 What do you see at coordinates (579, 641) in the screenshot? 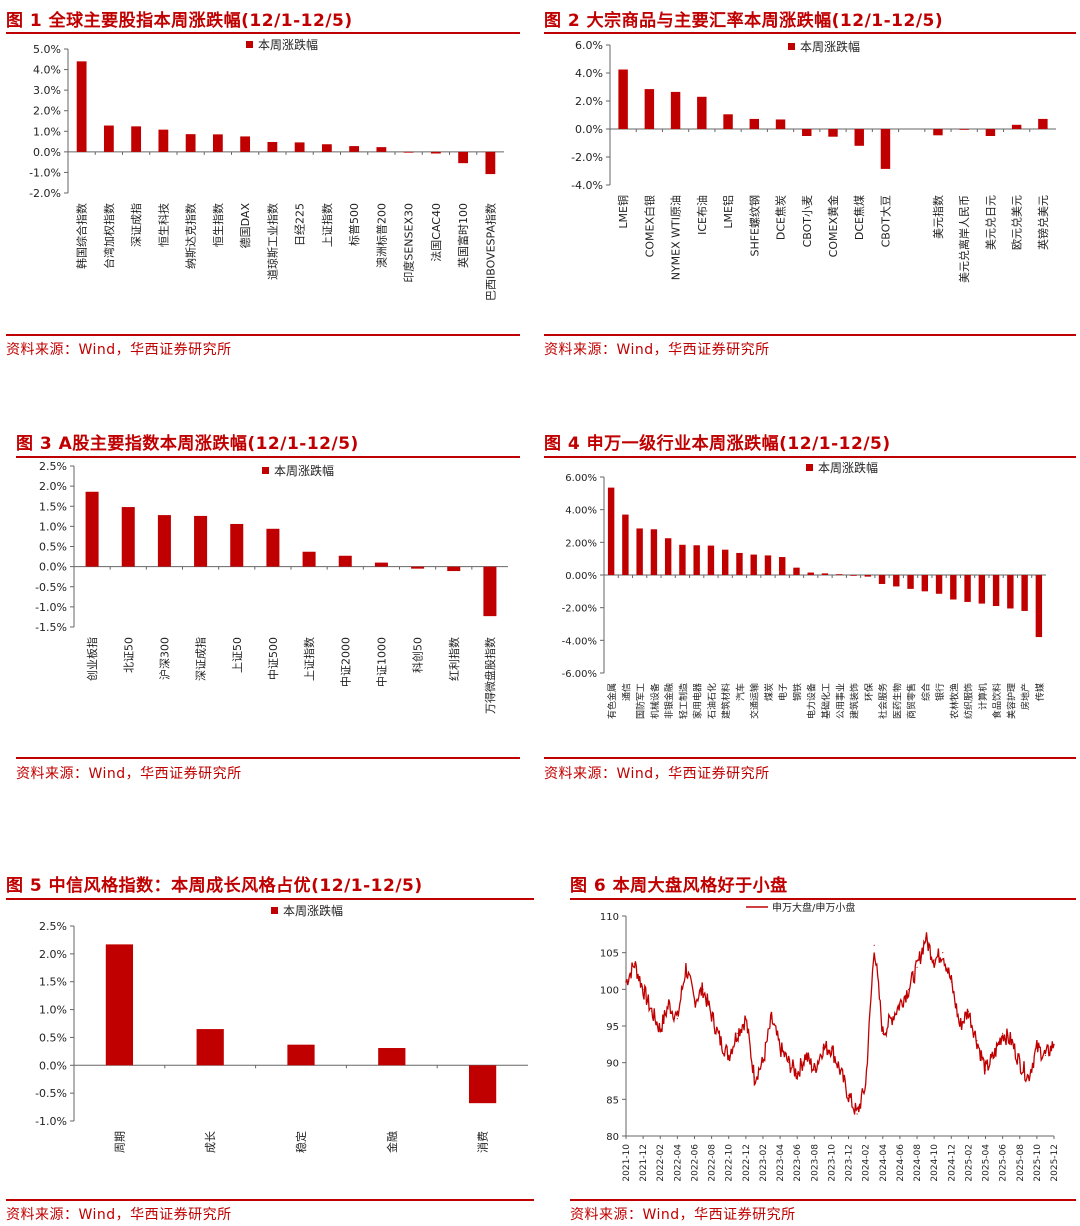
I see `y-tick-label: -4.00%` at bounding box center [579, 641].